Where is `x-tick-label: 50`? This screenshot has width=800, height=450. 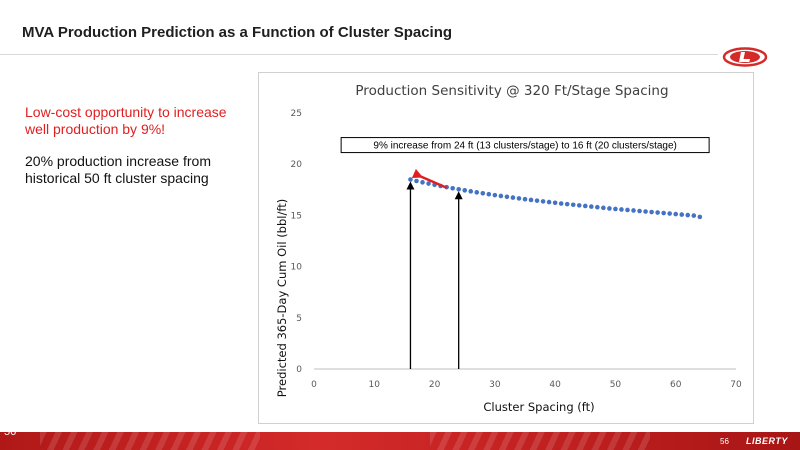 x-tick-label: 50 is located at coordinates (616, 385).